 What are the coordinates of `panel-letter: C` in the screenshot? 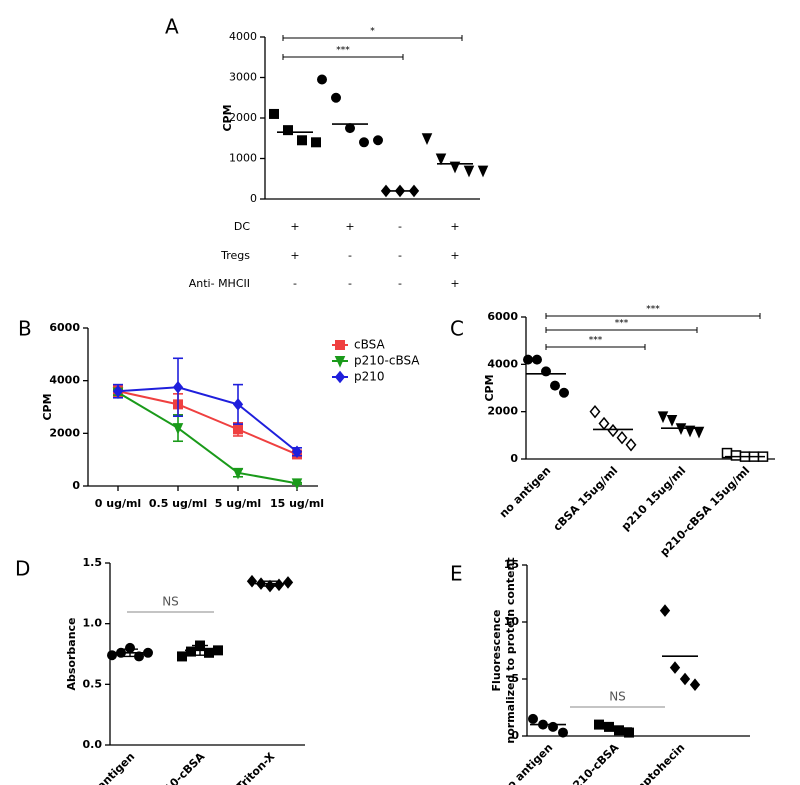 It's located at (457, 329).